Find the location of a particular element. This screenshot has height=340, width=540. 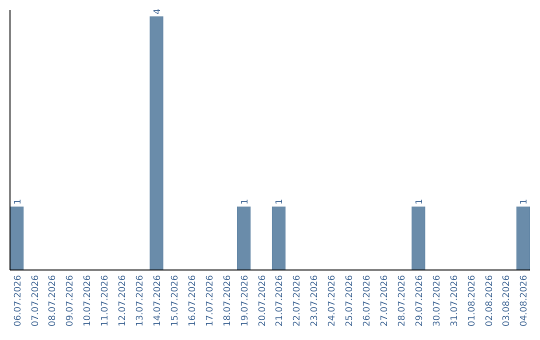

data-label: 4 is located at coordinates (158, 11).